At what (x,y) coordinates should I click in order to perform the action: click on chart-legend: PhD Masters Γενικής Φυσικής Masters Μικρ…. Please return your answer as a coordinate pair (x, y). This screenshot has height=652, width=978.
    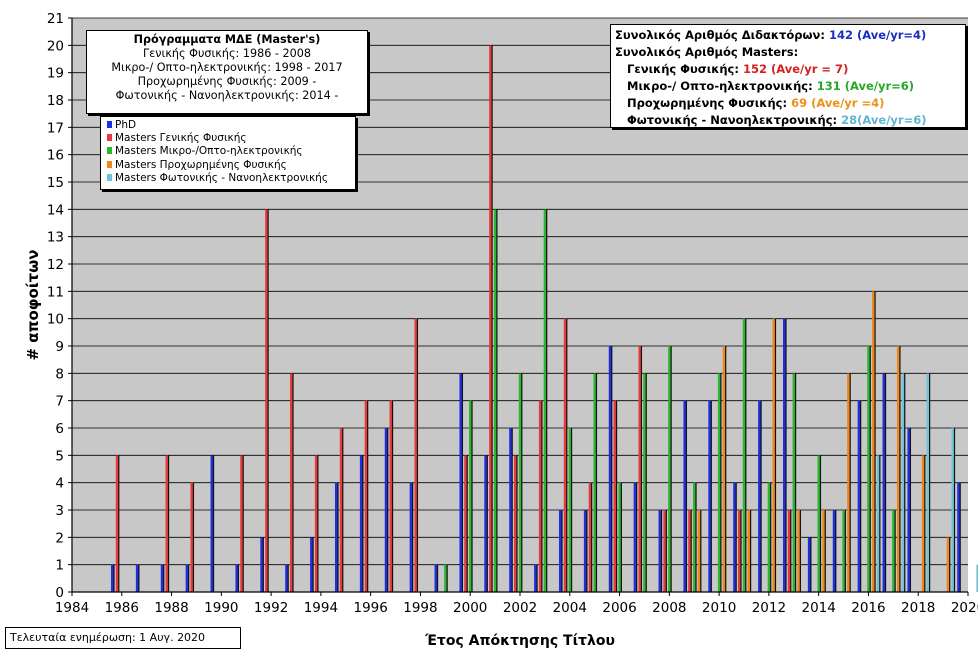
    Looking at the image, I should click on (228, 153).